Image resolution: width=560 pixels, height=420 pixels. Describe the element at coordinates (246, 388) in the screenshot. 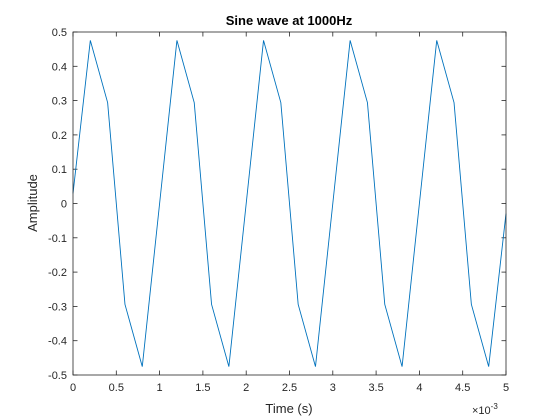

I see `x-tick-label: 2` at that location.